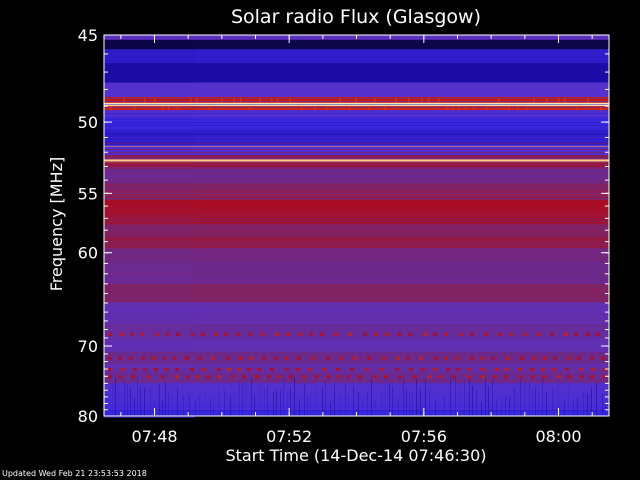 This screenshot has height=480, width=640. I want to click on y-tick-label: 80, so click(88, 416).